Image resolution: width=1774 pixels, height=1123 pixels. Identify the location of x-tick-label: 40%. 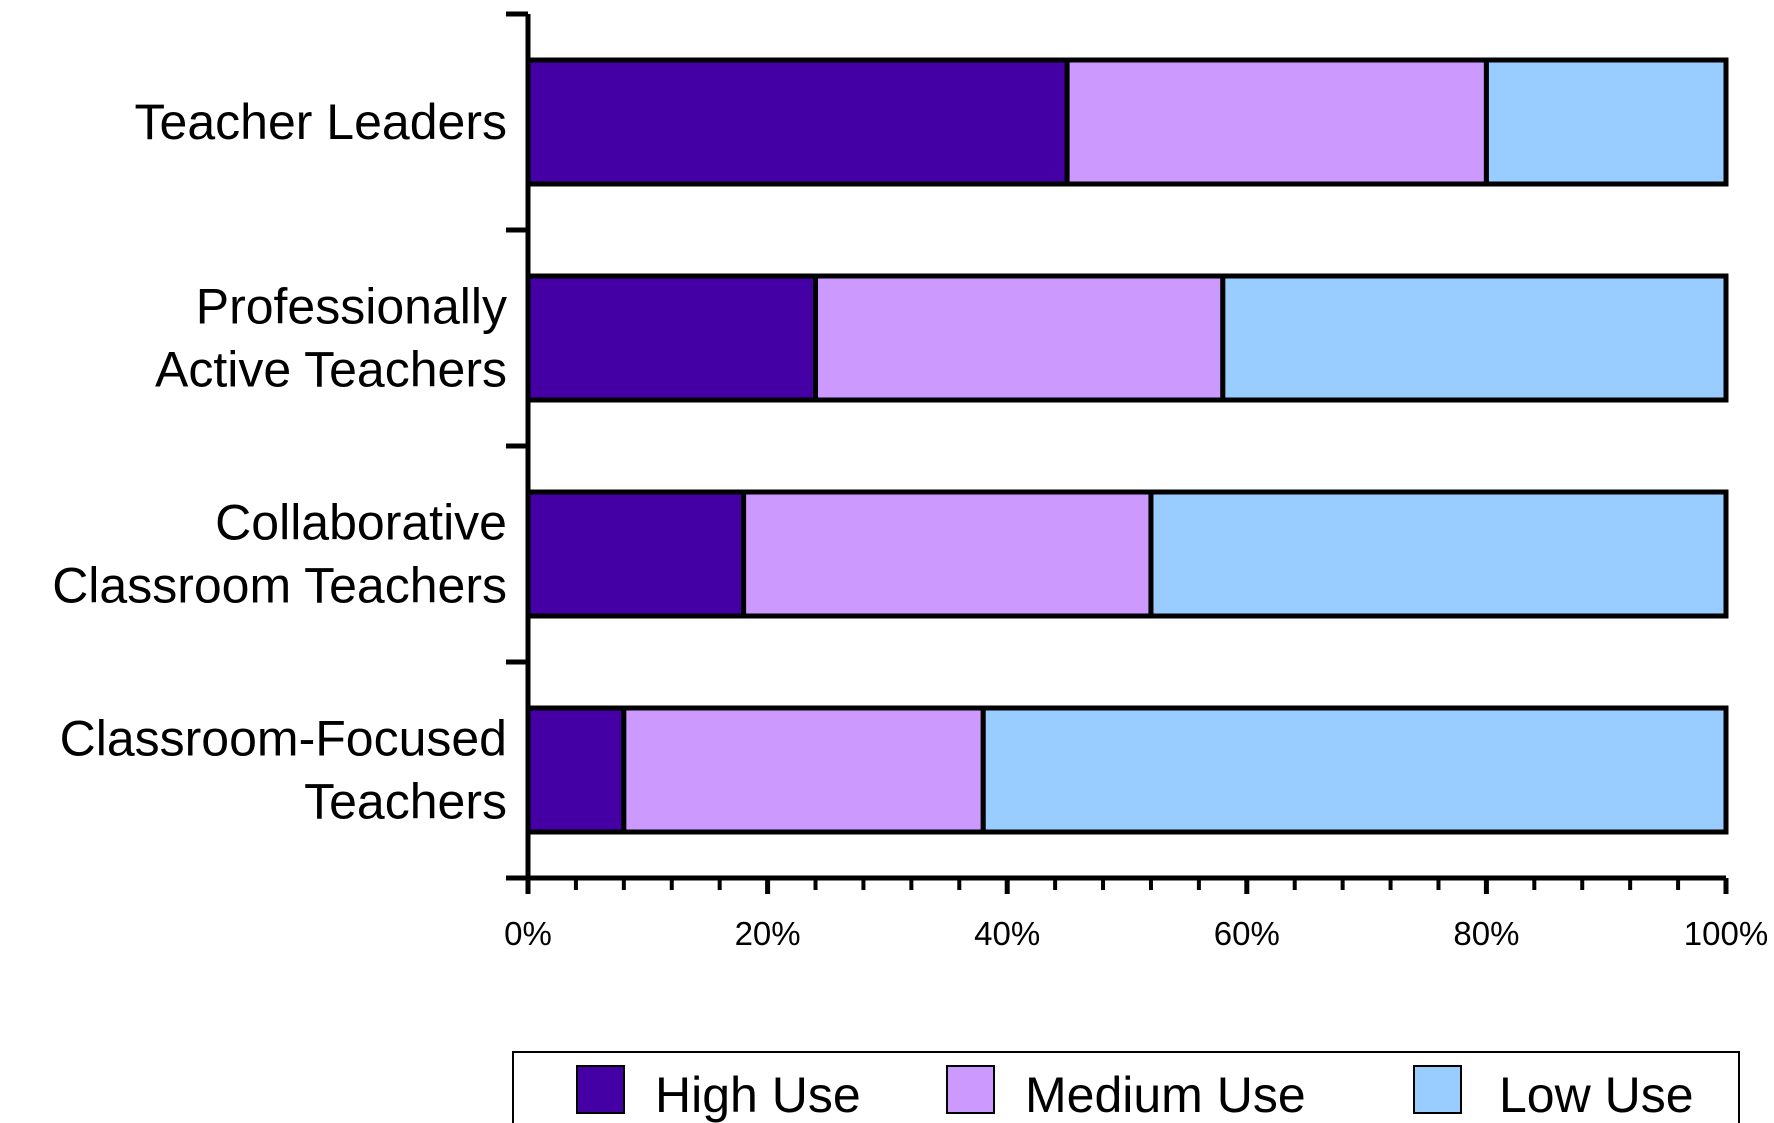
(1007, 933).